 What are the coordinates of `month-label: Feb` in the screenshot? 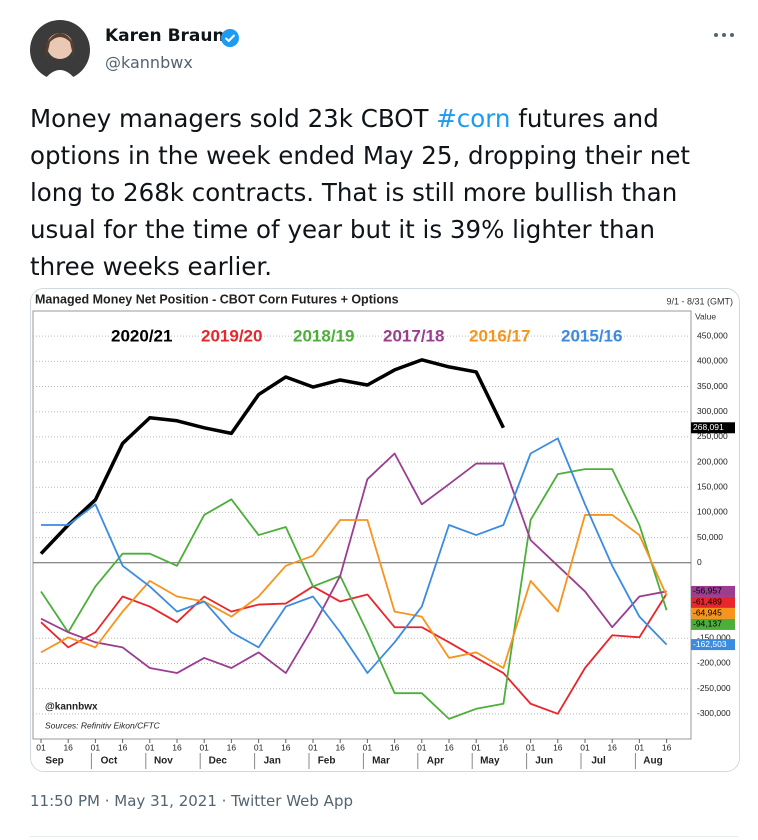 It's located at (327, 761).